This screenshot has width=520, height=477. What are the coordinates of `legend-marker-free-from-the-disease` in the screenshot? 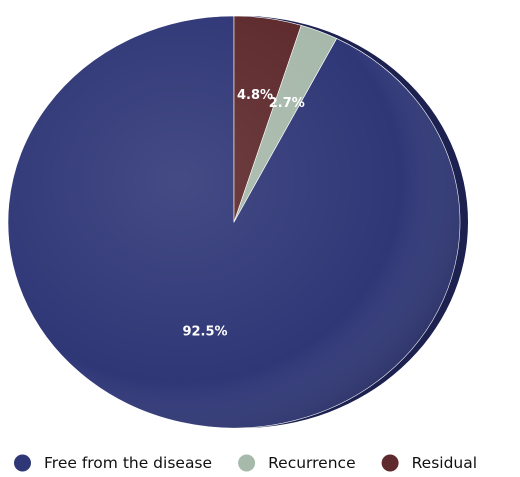 It's located at (22, 463).